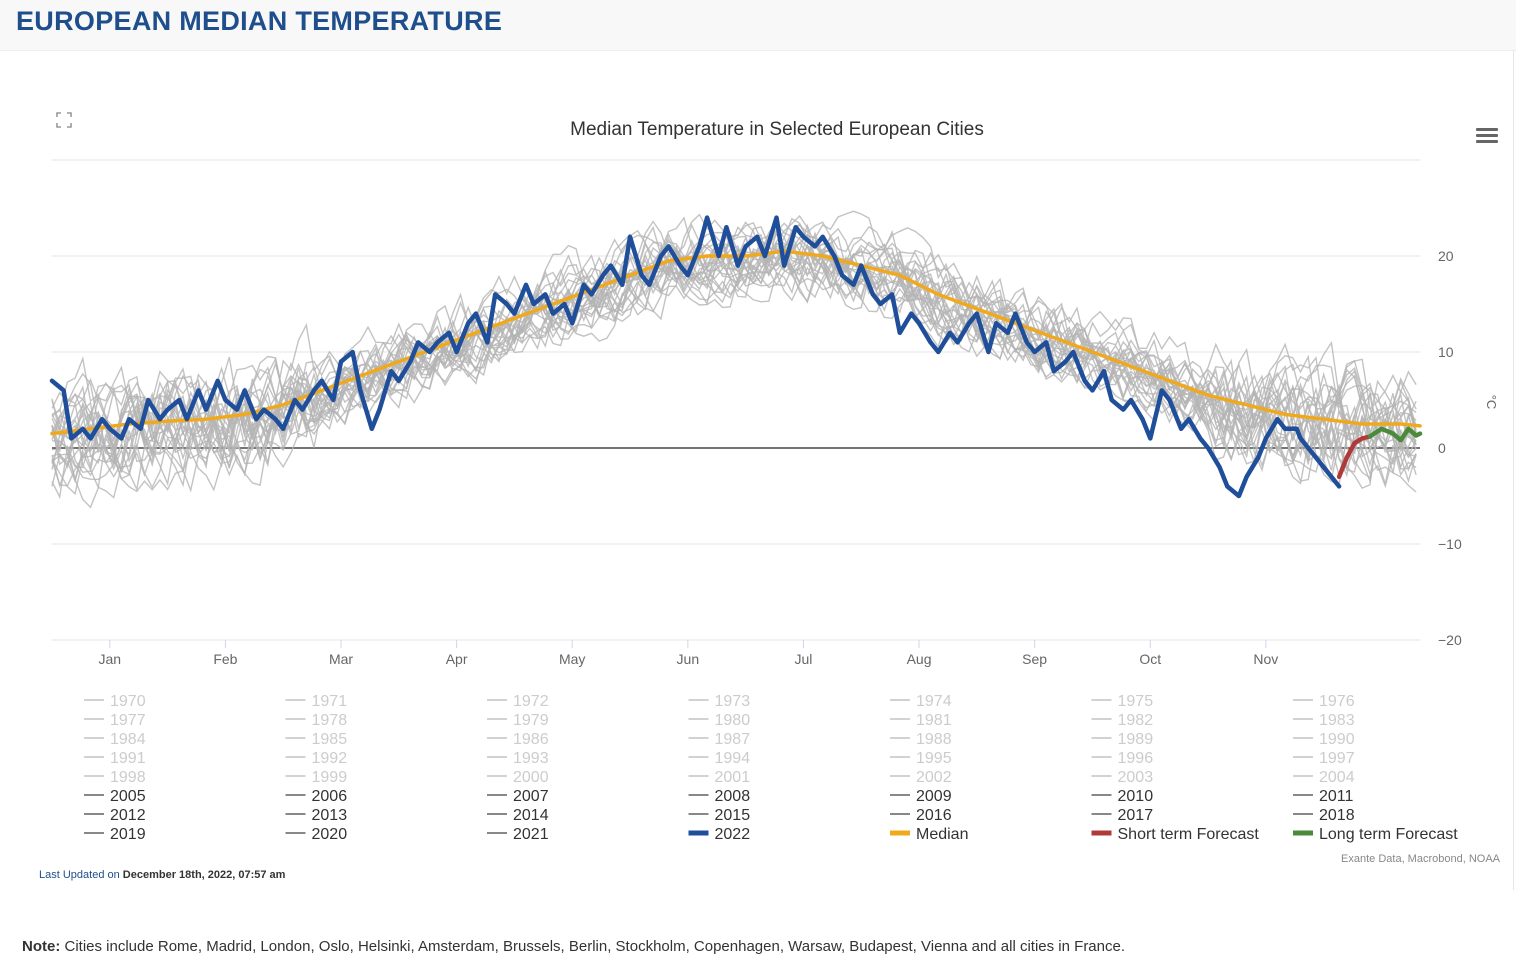 This screenshot has height=965, width=1516. What do you see at coordinates (1446, 256) in the screenshot?
I see `y-tick-label: 20` at bounding box center [1446, 256].